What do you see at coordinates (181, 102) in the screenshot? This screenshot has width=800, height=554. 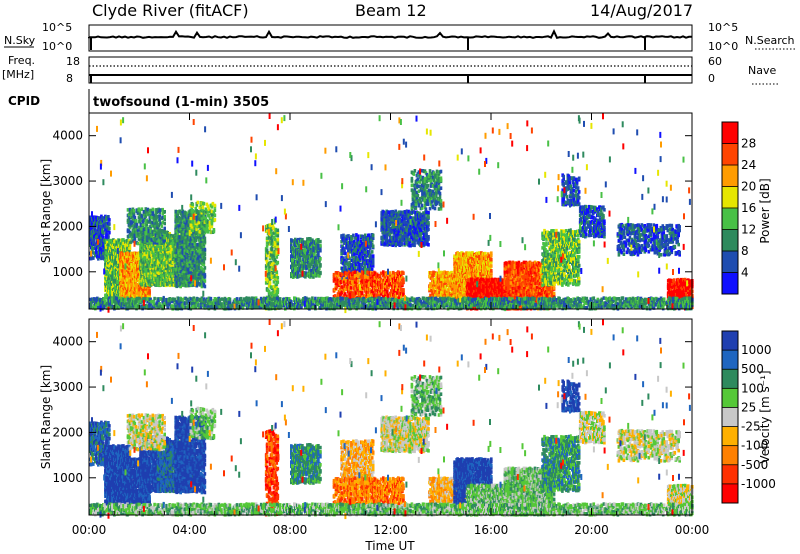 I see `cpid-text: twofsound (1-min) 3505` at bounding box center [181, 102].